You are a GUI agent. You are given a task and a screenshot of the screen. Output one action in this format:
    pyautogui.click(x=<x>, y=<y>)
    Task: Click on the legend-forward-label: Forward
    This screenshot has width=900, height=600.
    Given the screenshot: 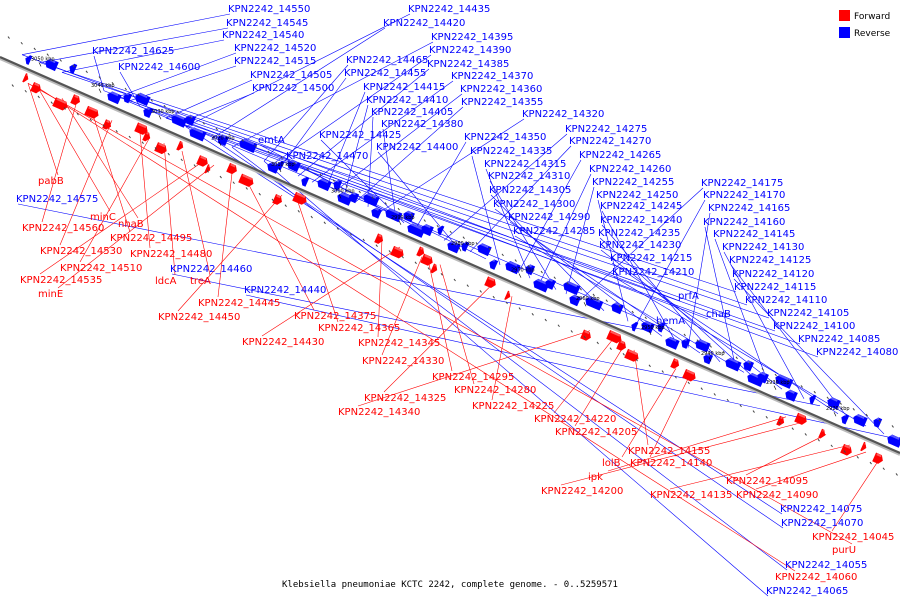 What is the action you would take?
    pyautogui.click(x=872, y=17)
    